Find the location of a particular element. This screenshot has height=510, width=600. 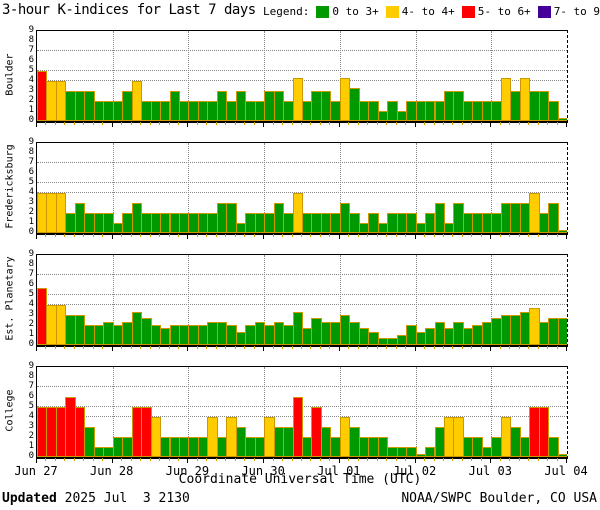

y-tick-label: 6 is located at coordinates (31, 396).